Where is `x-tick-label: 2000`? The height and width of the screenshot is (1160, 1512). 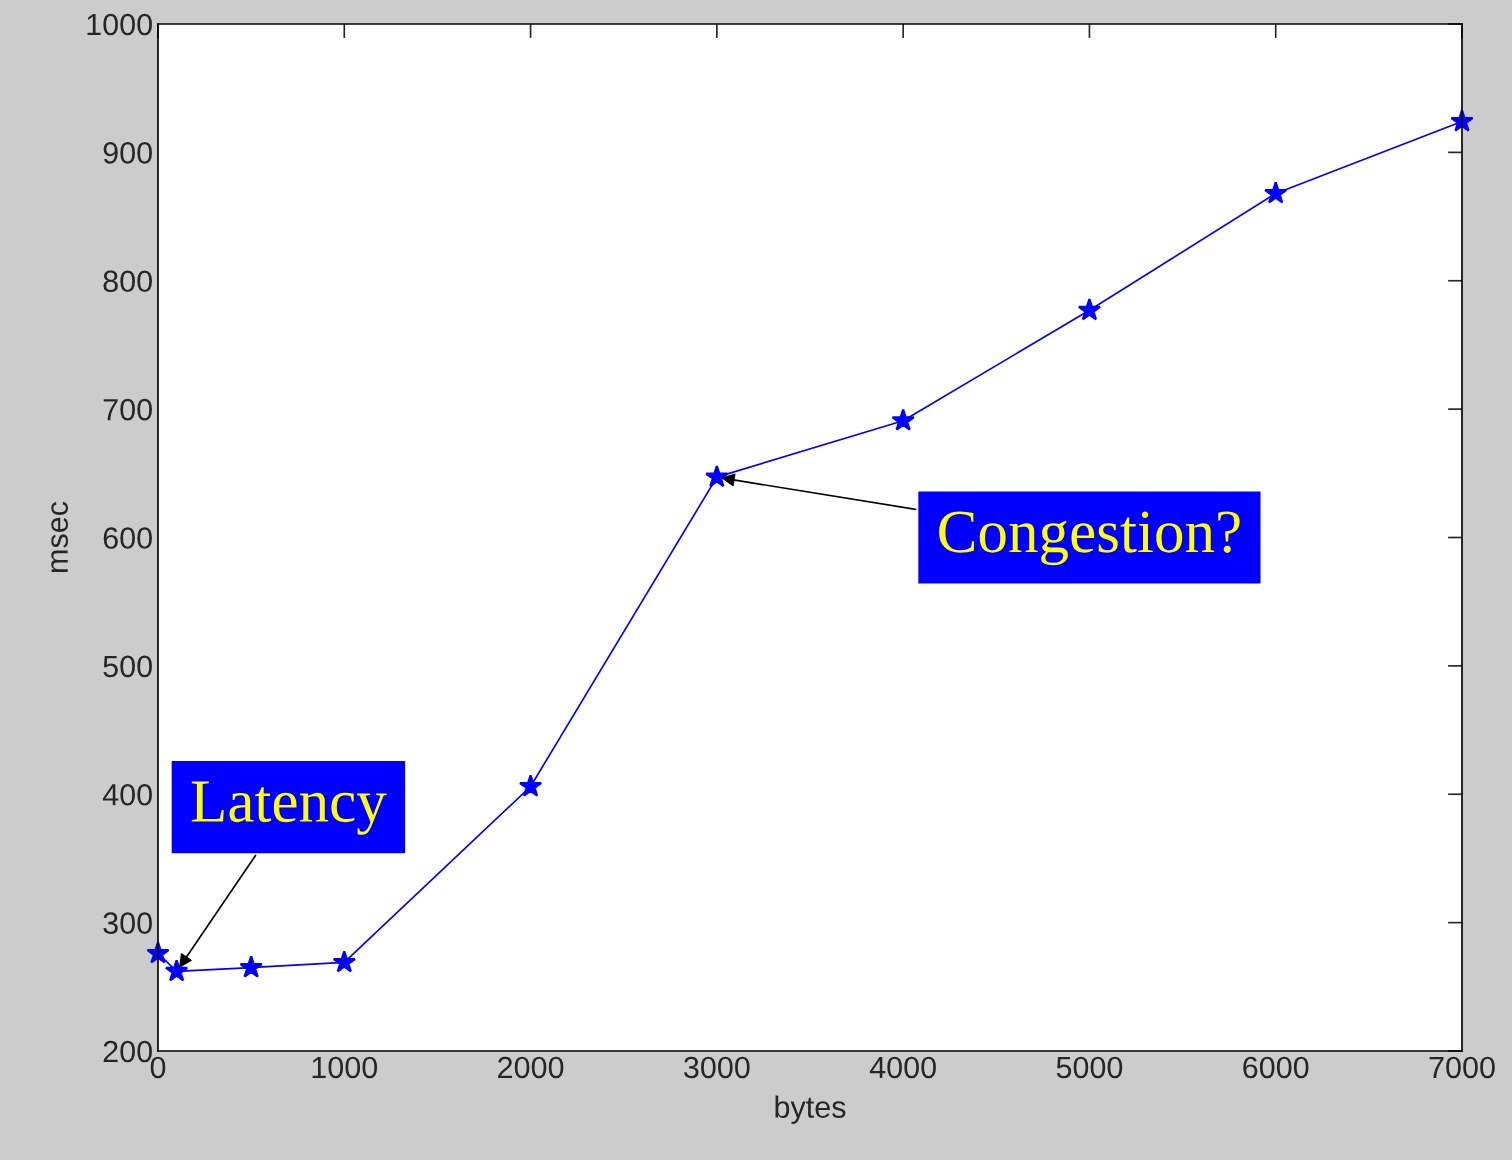 x-tick-label: 2000 is located at coordinates (531, 1067).